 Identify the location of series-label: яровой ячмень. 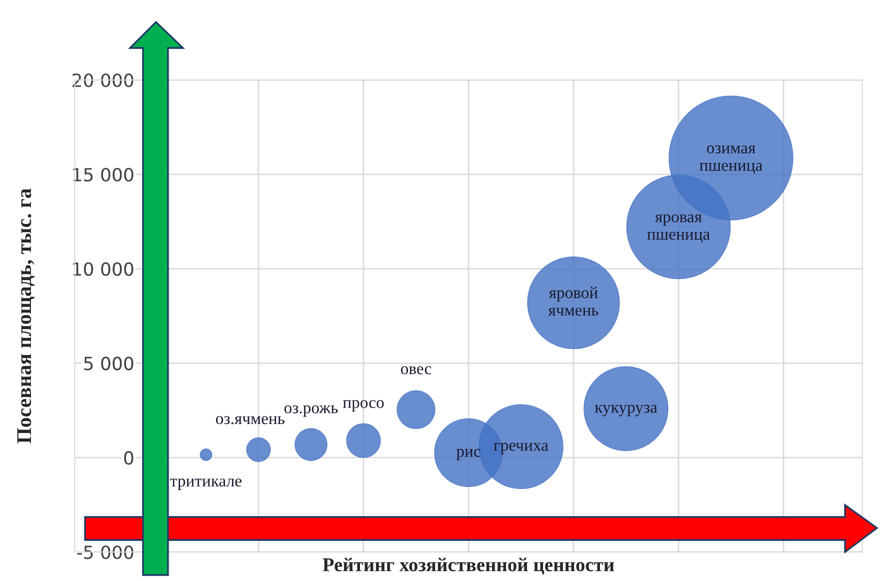
(573, 301).